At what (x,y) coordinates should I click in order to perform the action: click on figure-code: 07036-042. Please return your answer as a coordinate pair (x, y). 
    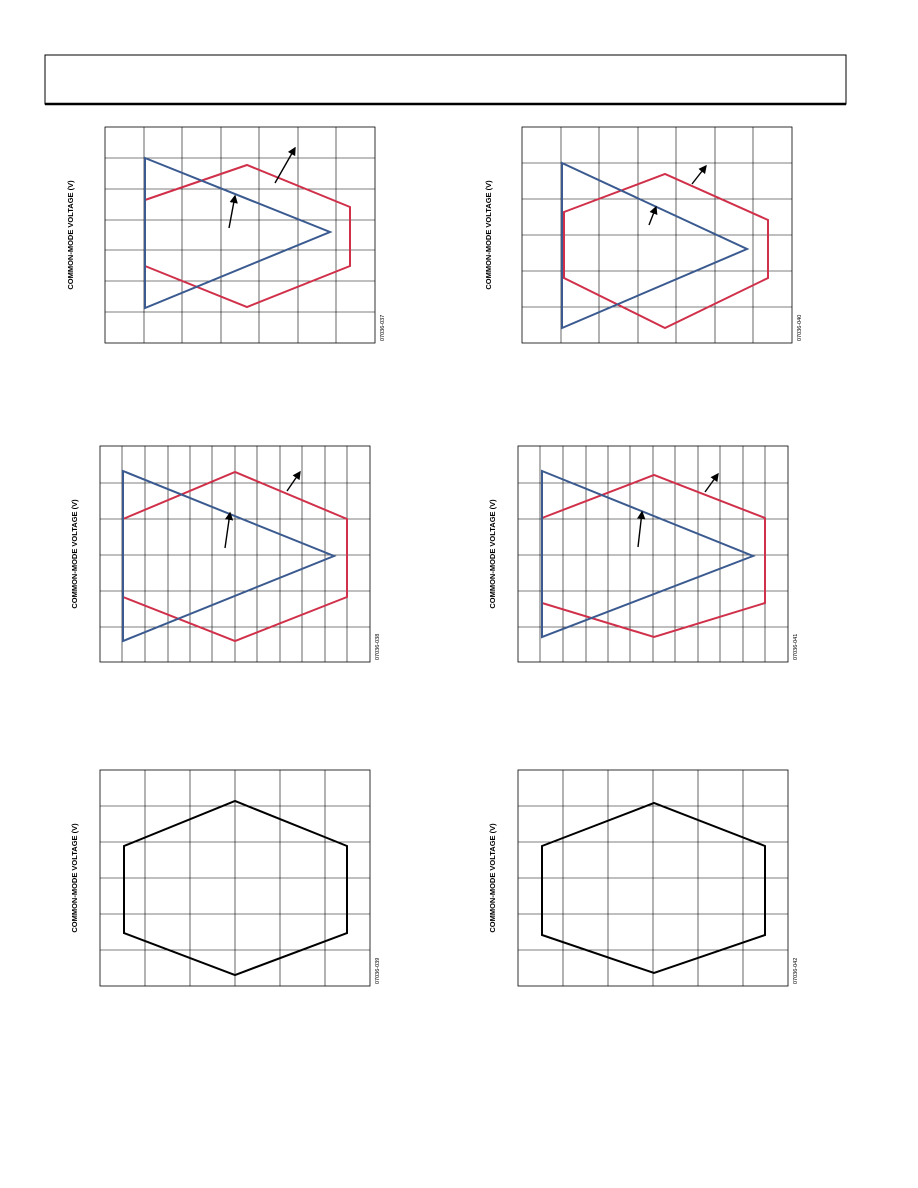
    Looking at the image, I should click on (796, 971).